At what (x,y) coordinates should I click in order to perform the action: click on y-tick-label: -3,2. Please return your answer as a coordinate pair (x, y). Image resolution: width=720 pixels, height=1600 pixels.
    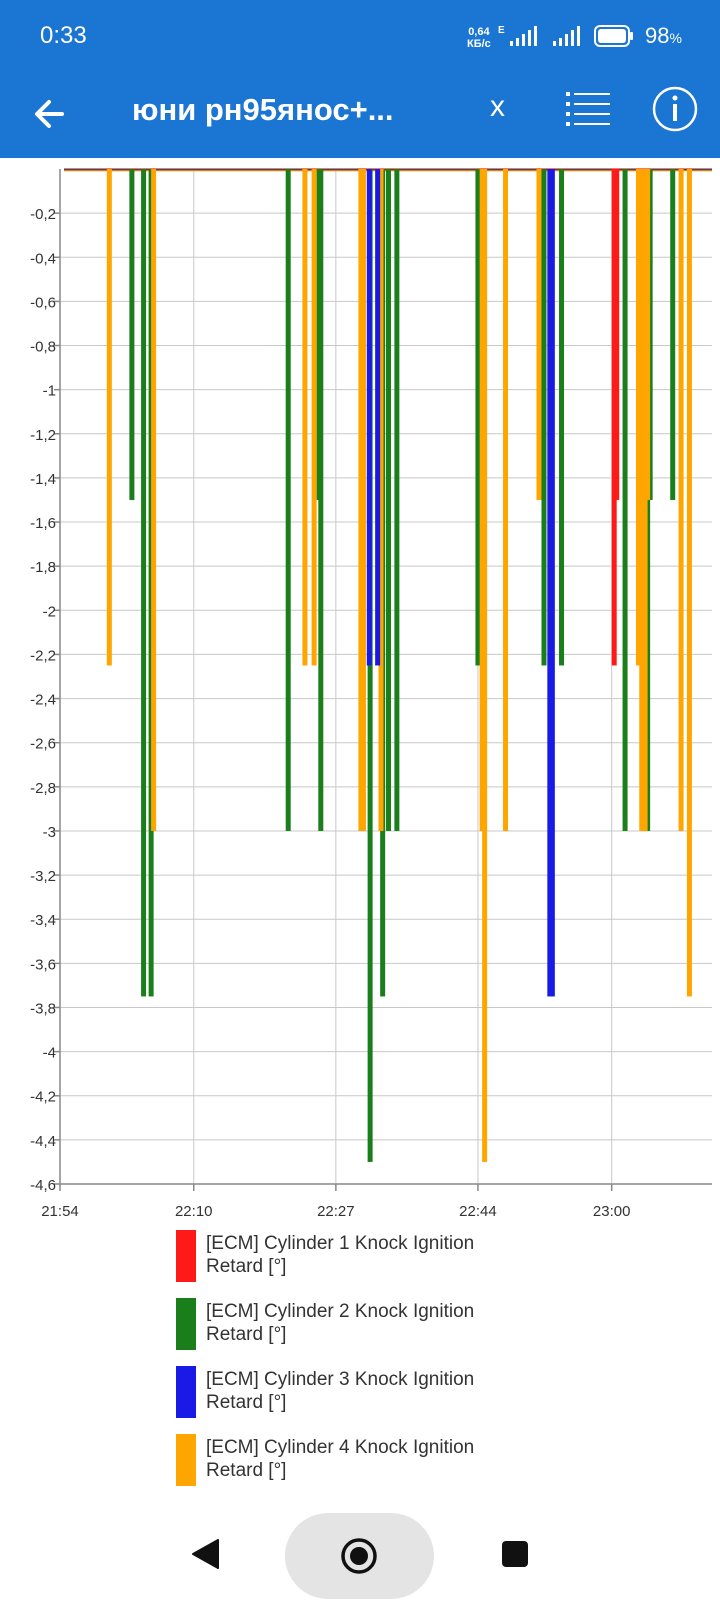
    Looking at the image, I should click on (43, 876).